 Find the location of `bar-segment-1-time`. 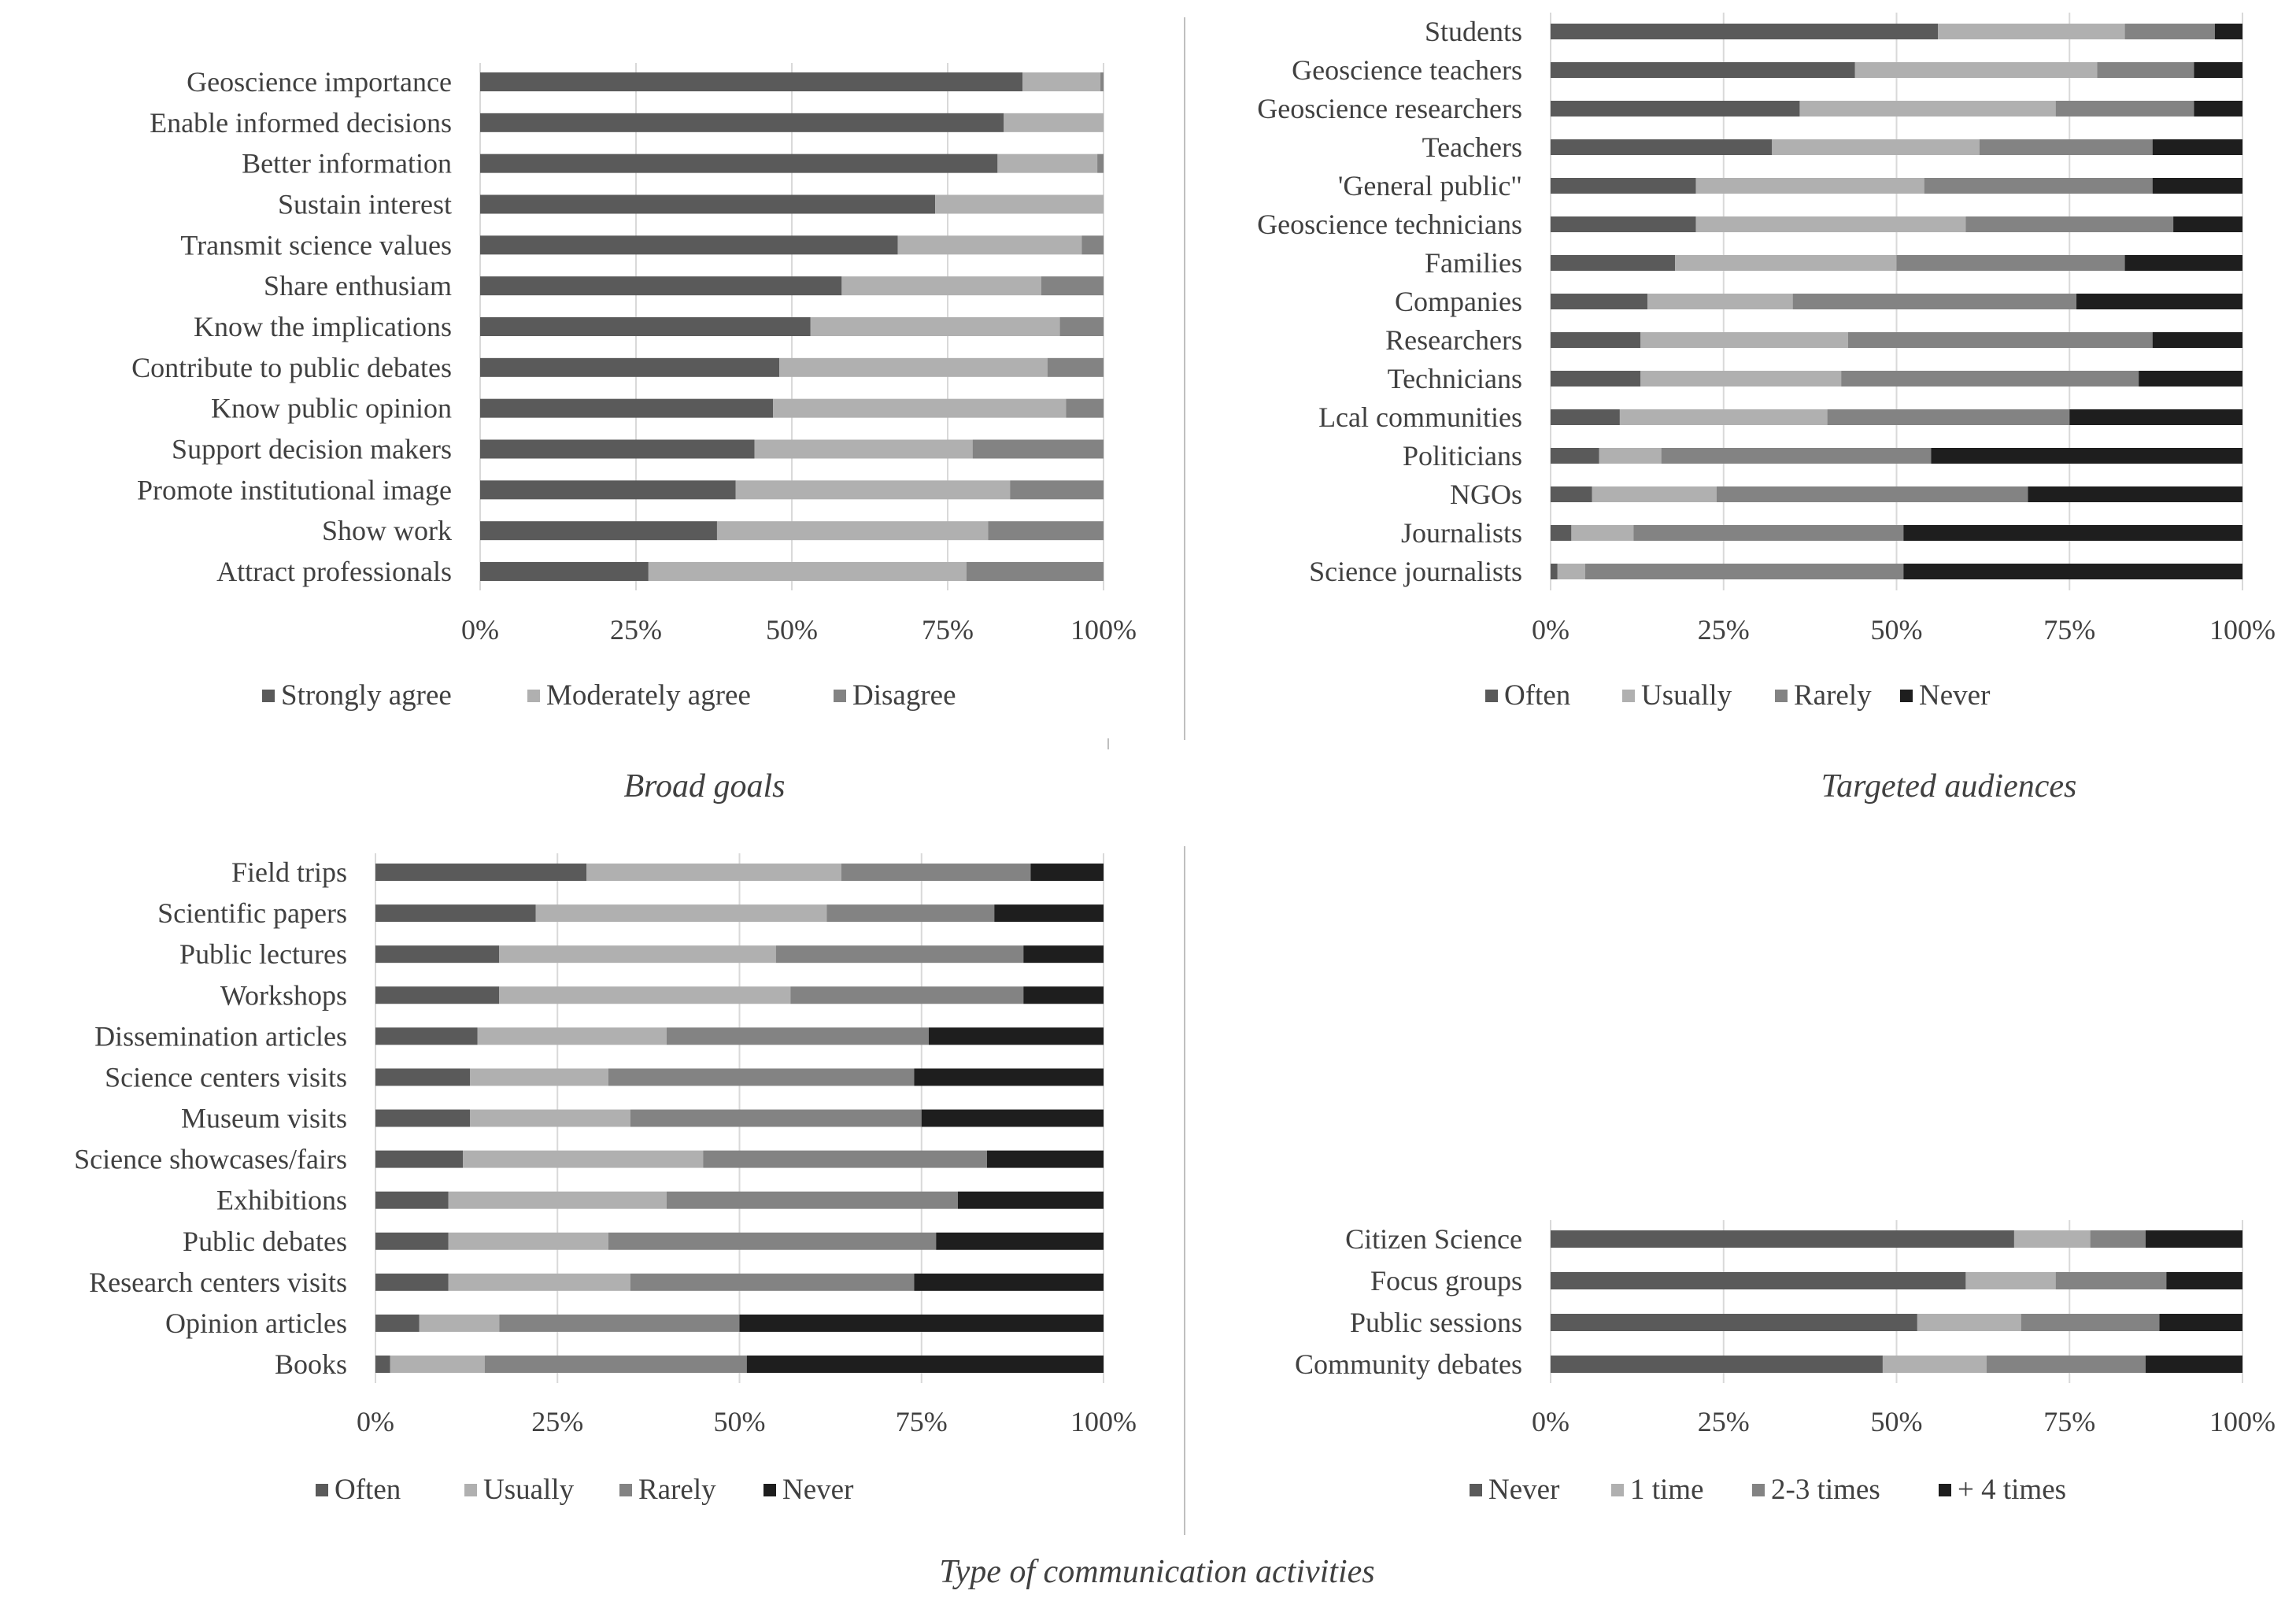

bar-segment-1-time is located at coordinates (1934, 1365).